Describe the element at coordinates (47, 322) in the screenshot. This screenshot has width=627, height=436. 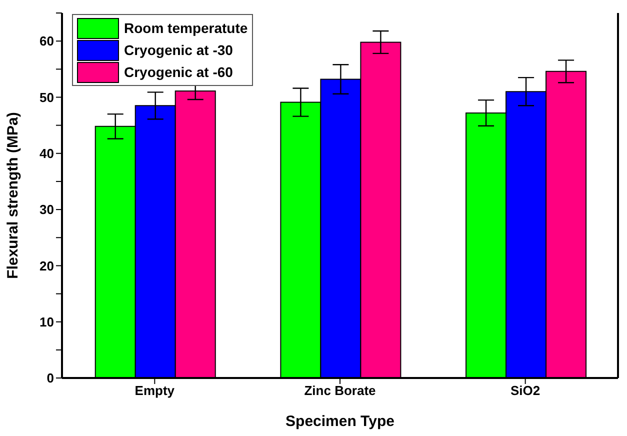
I see `y-tick-label: 10` at that location.